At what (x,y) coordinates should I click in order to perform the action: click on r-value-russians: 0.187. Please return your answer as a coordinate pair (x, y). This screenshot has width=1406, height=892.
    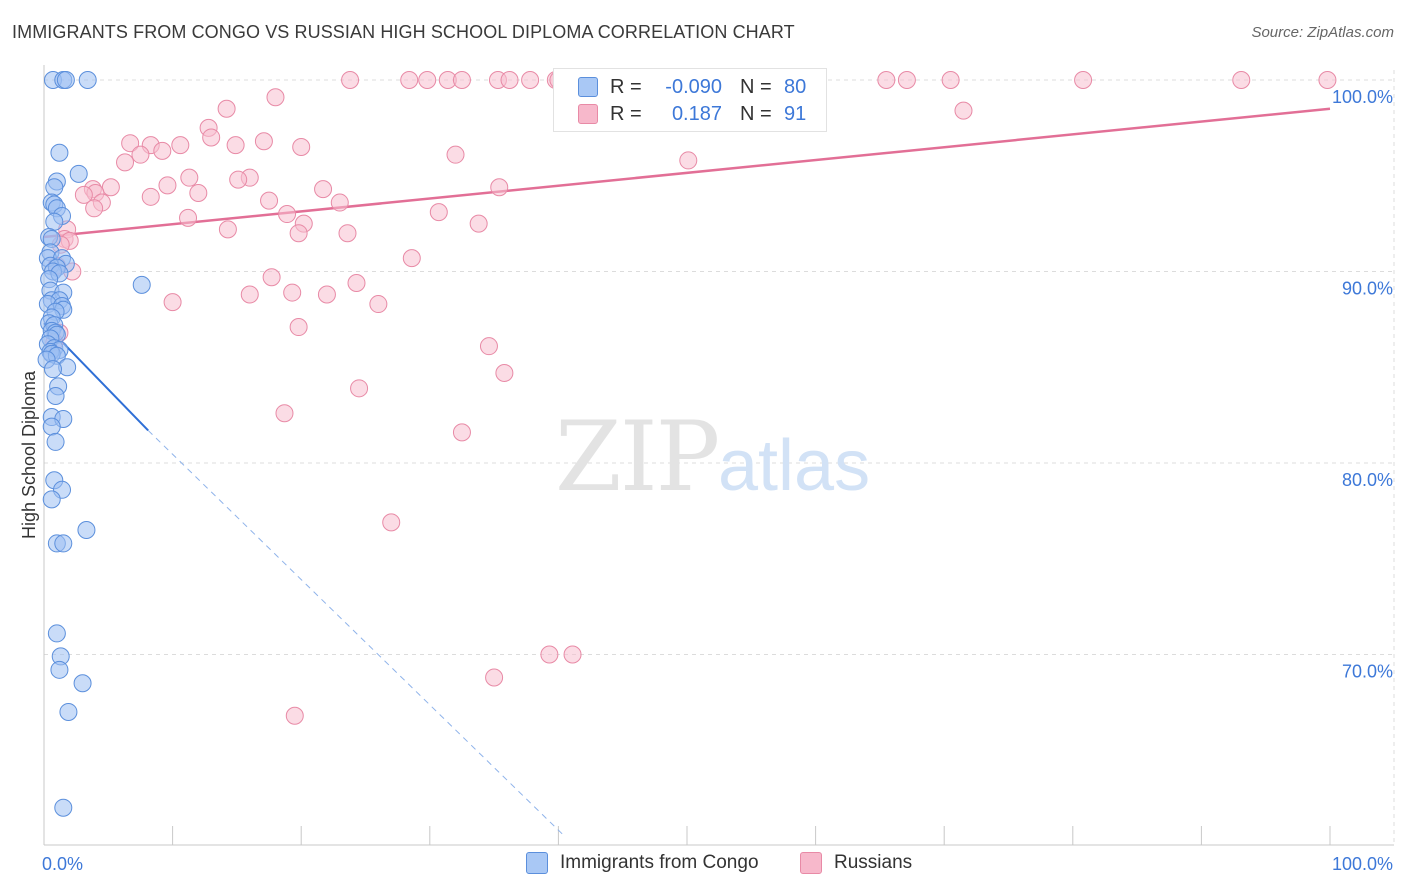
    Looking at the image, I should click on (696, 113).